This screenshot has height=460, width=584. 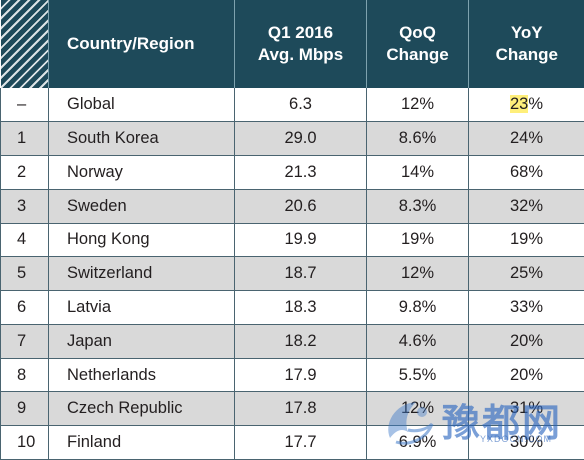 What do you see at coordinates (24, 139) in the screenshot?
I see `rank-cell: 1` at bounding box center [24, 139].